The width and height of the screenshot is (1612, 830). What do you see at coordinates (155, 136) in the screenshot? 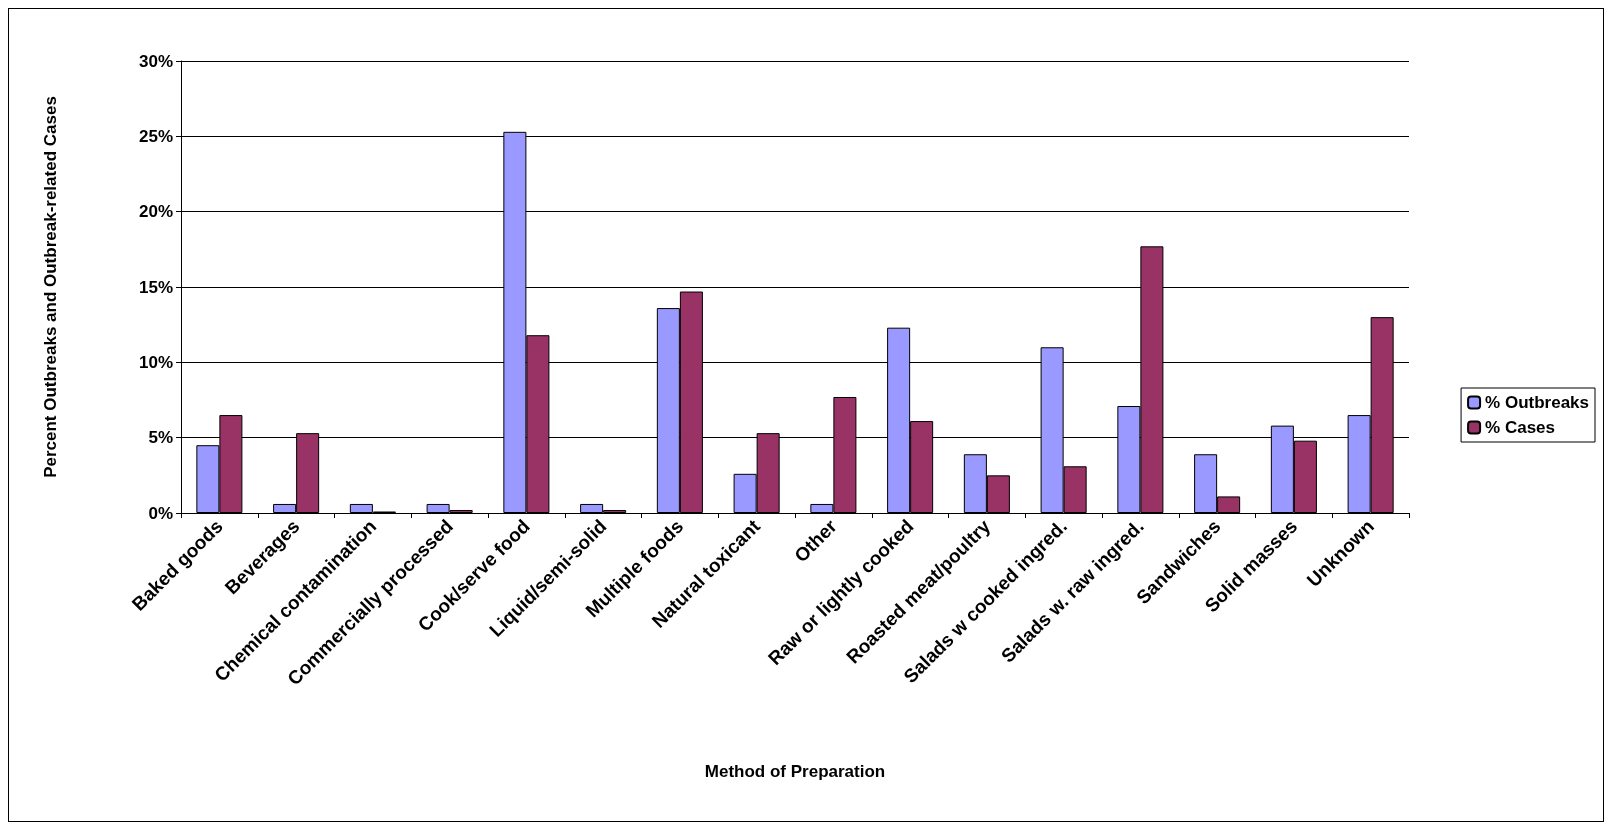
I see `y-tick-label: 25%` at bounding box center [155, 136].